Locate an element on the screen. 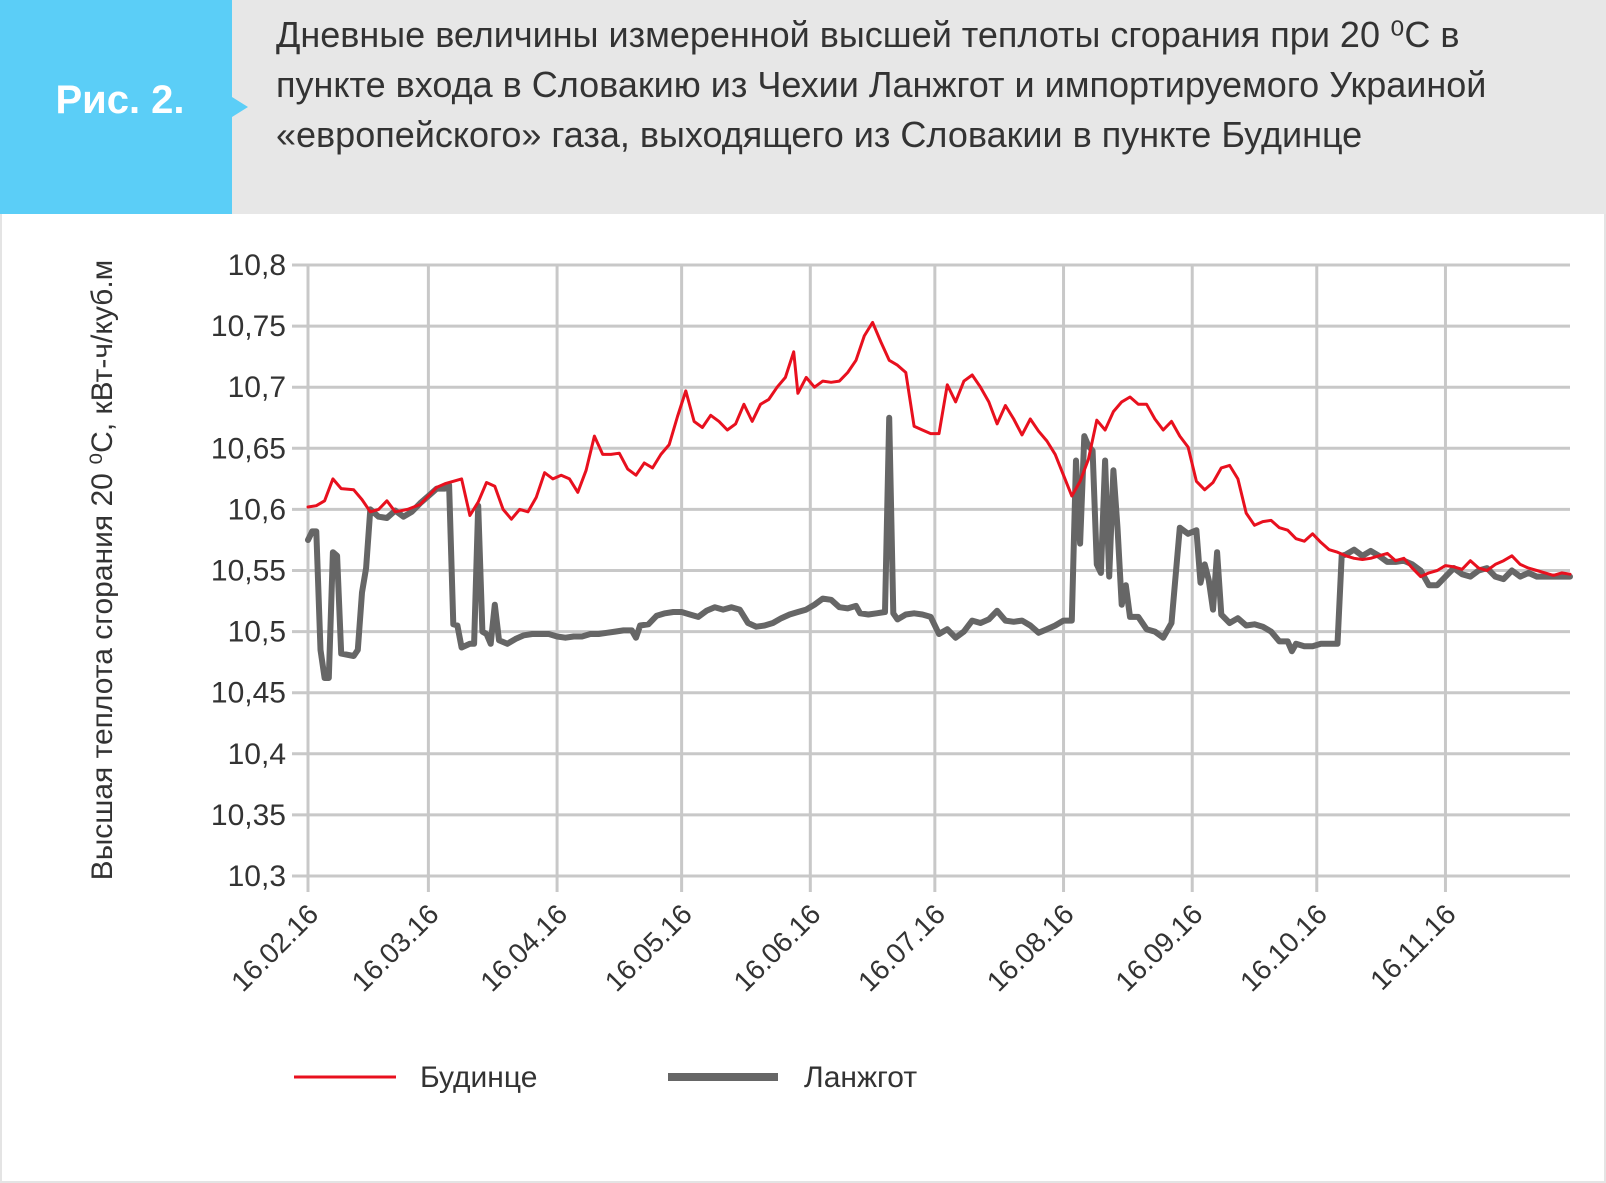  x-tick-label: 16.10.16 is located at coordinates (1283, 947).